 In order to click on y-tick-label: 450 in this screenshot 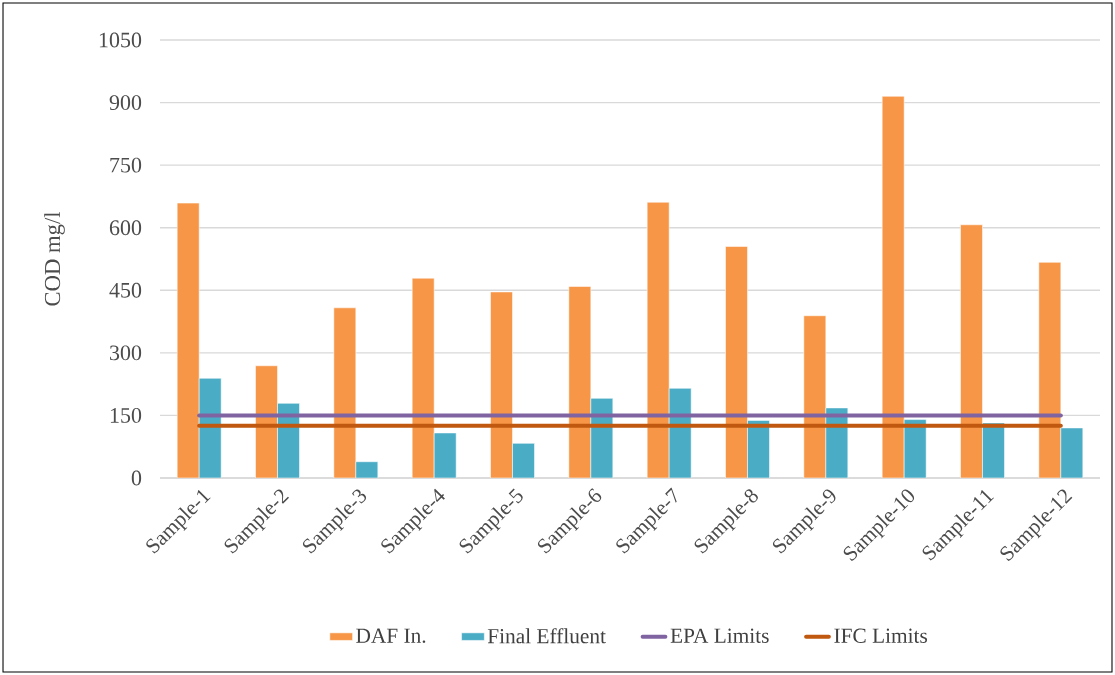, I will do `click(125, 290)`.